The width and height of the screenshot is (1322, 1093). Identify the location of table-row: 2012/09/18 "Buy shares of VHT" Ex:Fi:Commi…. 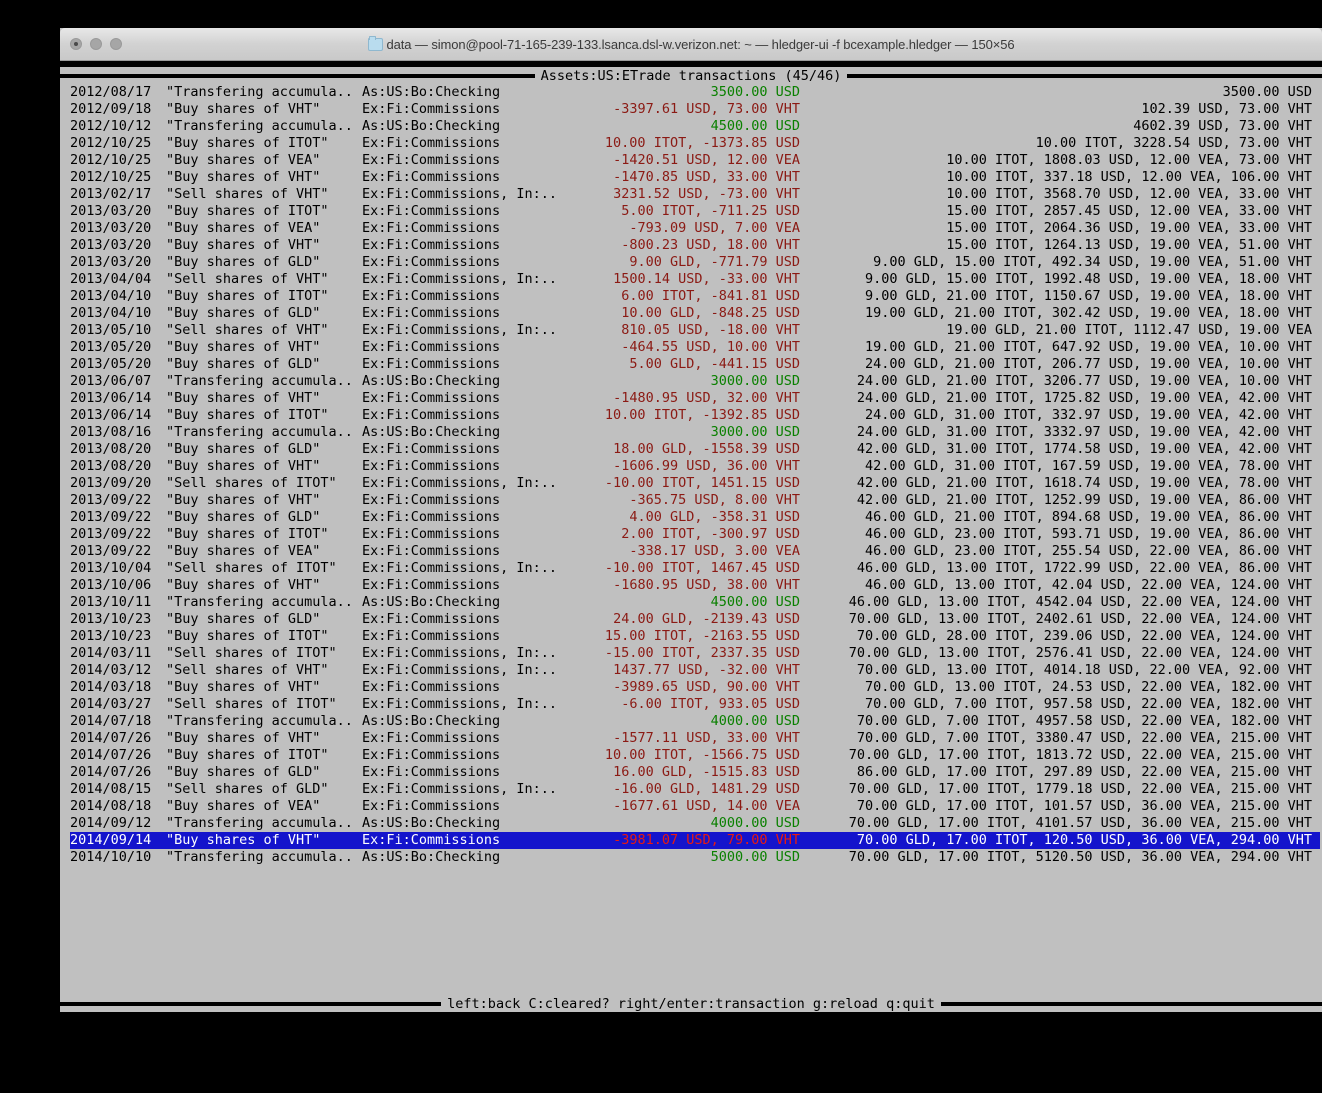
(695, 109).